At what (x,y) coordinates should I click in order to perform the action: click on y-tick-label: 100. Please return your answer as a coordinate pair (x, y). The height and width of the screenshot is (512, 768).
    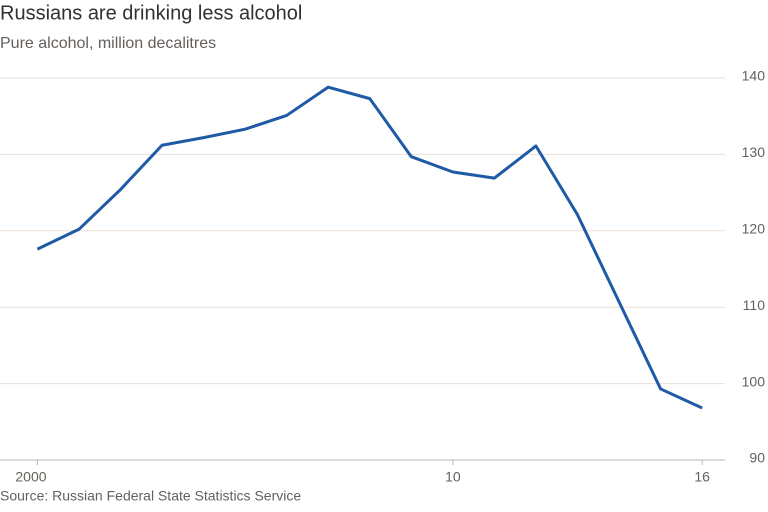
    Looking at the image, I should click on (754, 381).